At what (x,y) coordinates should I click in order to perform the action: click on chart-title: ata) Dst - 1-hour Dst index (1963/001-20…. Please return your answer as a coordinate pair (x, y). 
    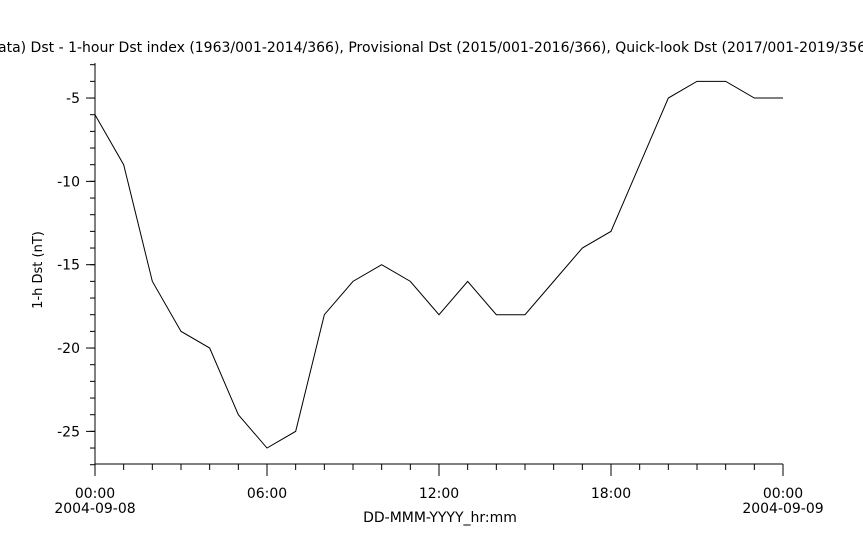
    Looking at the image, I should click on (431, 48).